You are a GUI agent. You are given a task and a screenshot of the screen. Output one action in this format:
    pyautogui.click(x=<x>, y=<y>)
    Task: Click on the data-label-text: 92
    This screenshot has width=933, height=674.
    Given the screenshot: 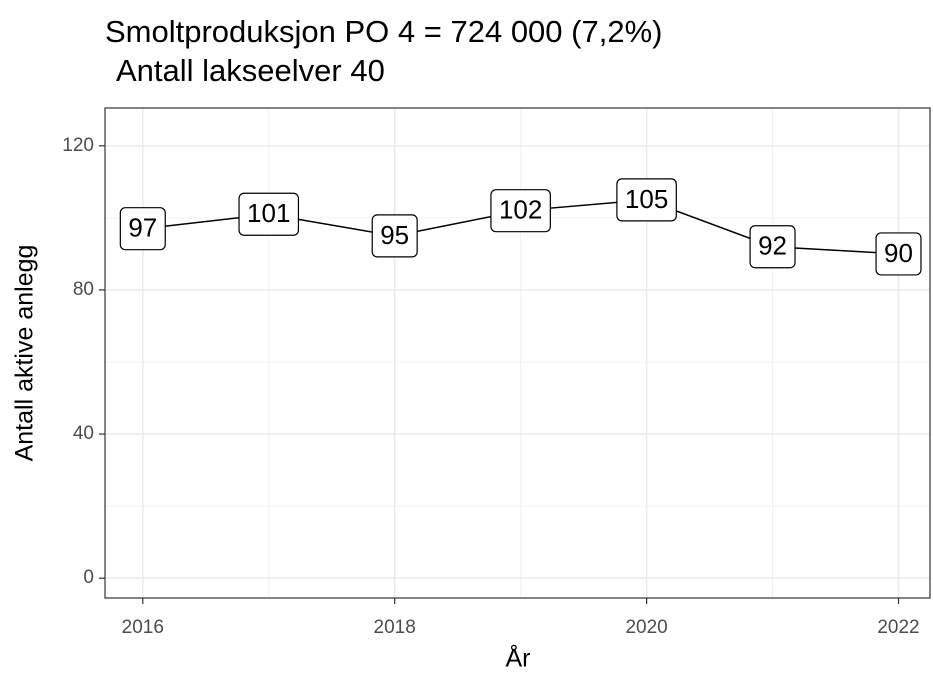 What is the action you would take?
    pyautogui.click(x=772, y=246)
    